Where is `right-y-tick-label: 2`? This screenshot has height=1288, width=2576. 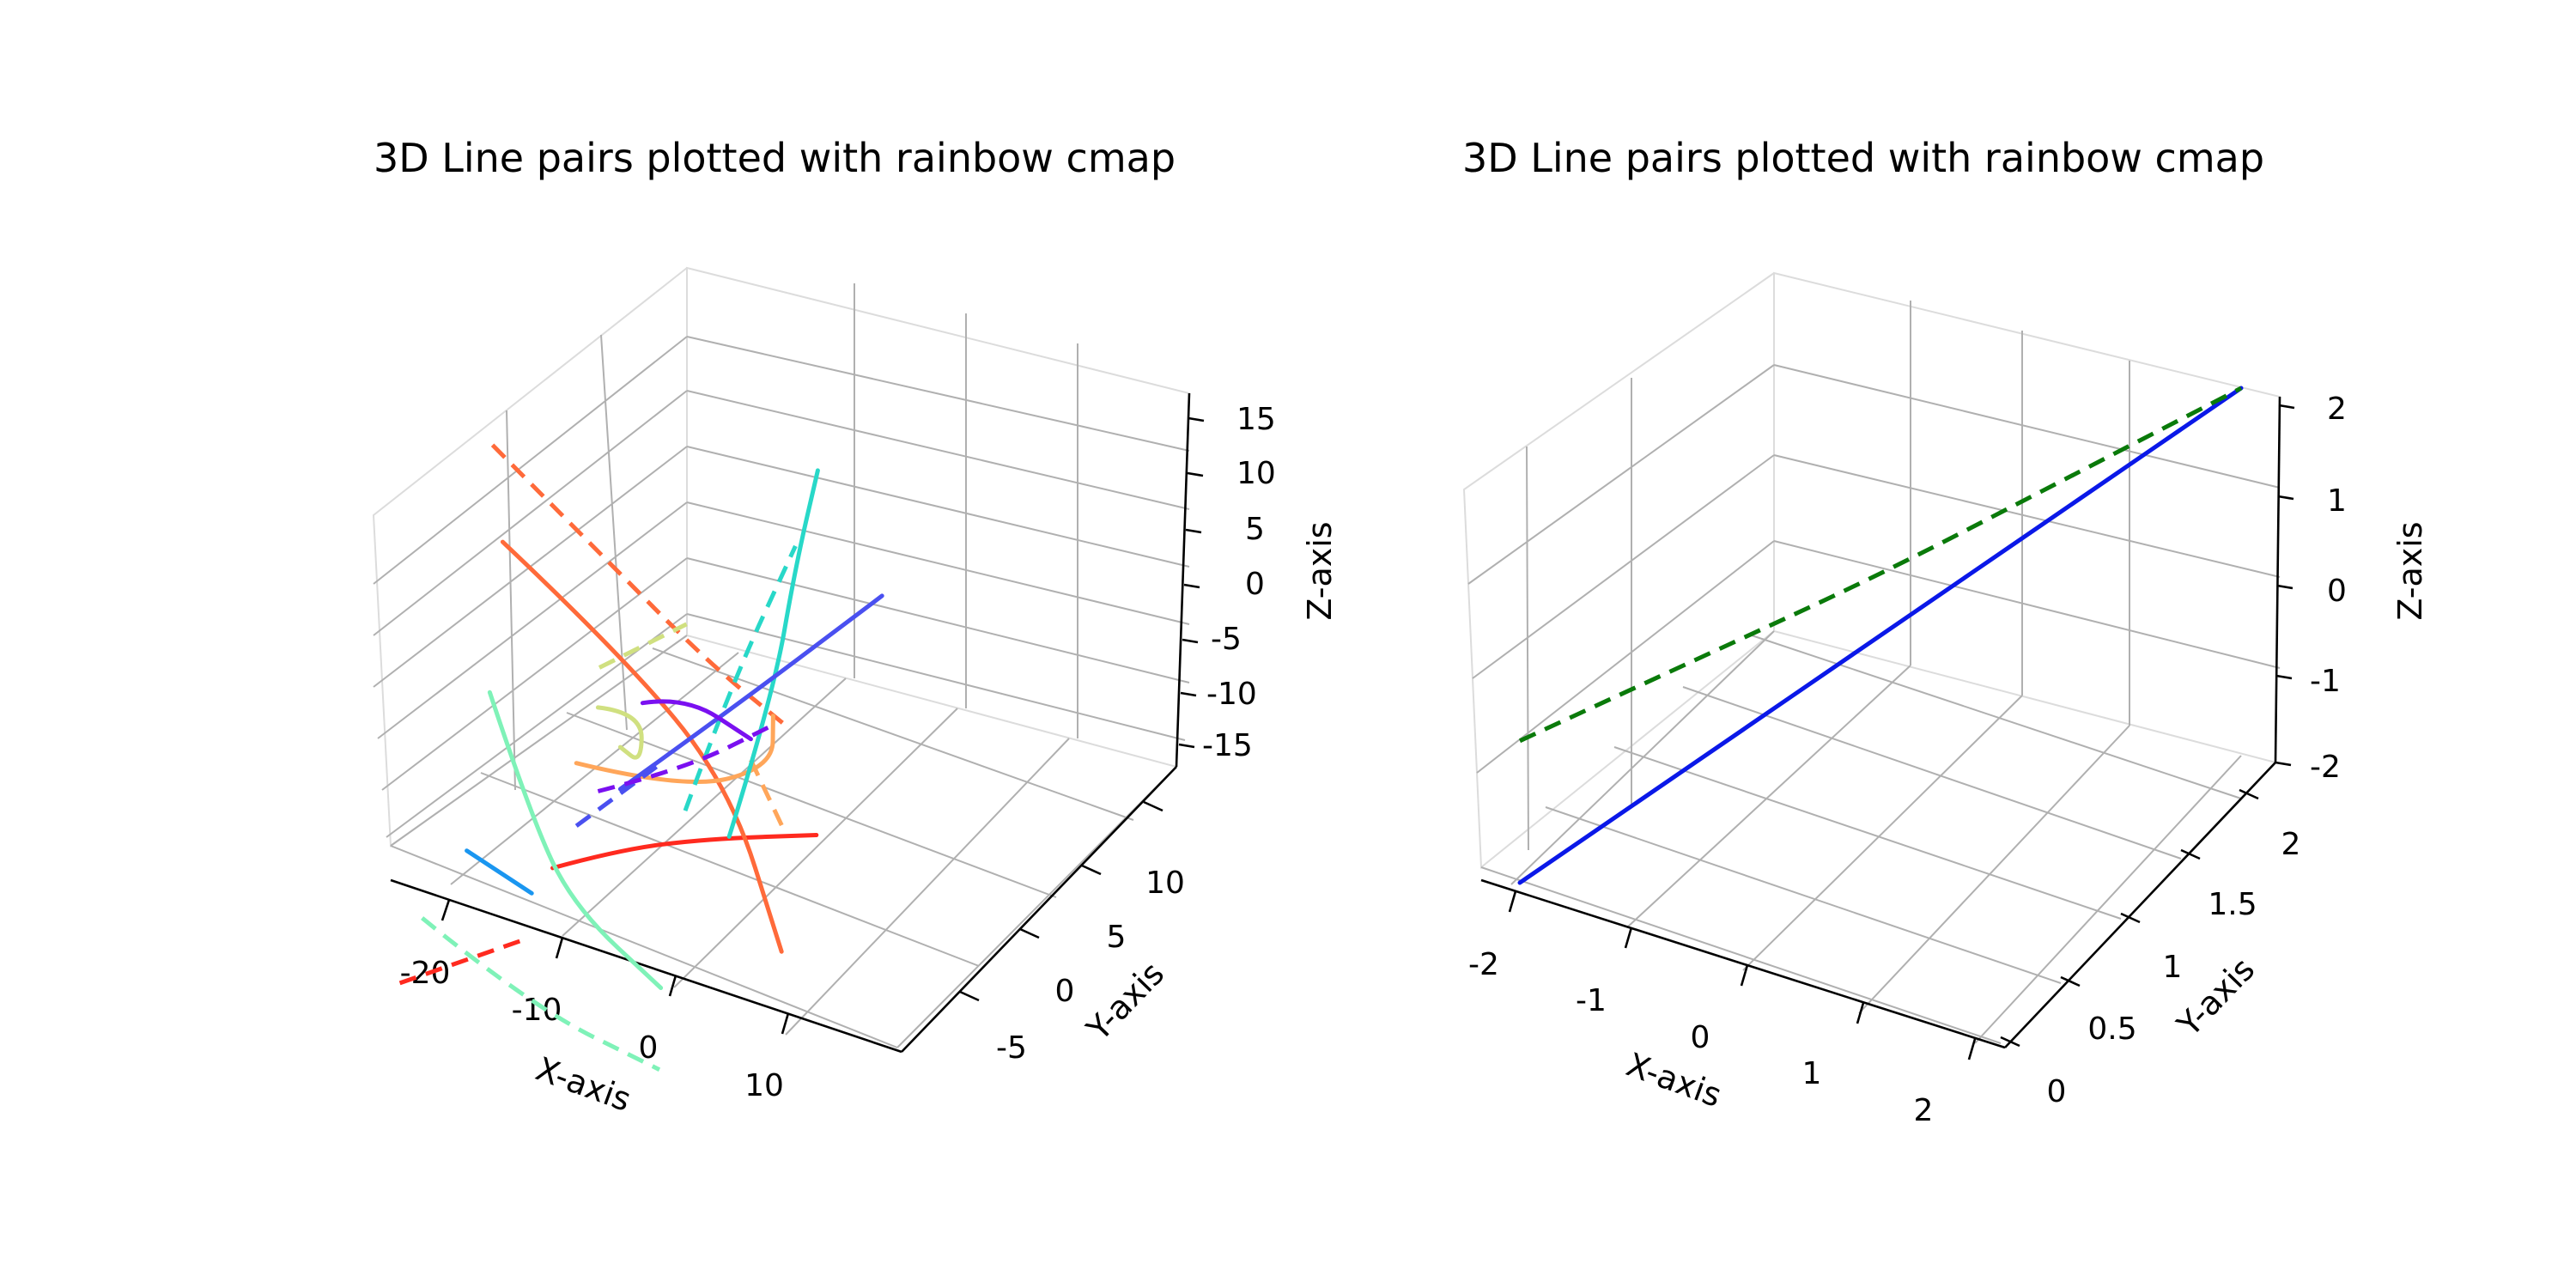
right-y-tick-label: 2 is located at coordinates (2291, 845).